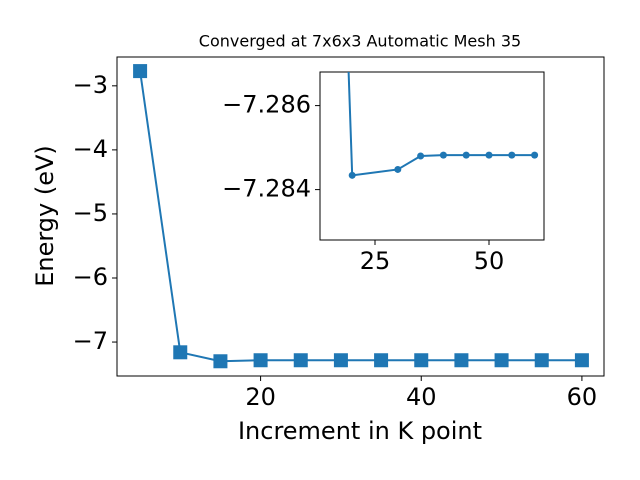 The image size is (640, 480). Describe the element at coordinates (421, 397) in the screenshot. I see `x-tick-label: 40` at that location.